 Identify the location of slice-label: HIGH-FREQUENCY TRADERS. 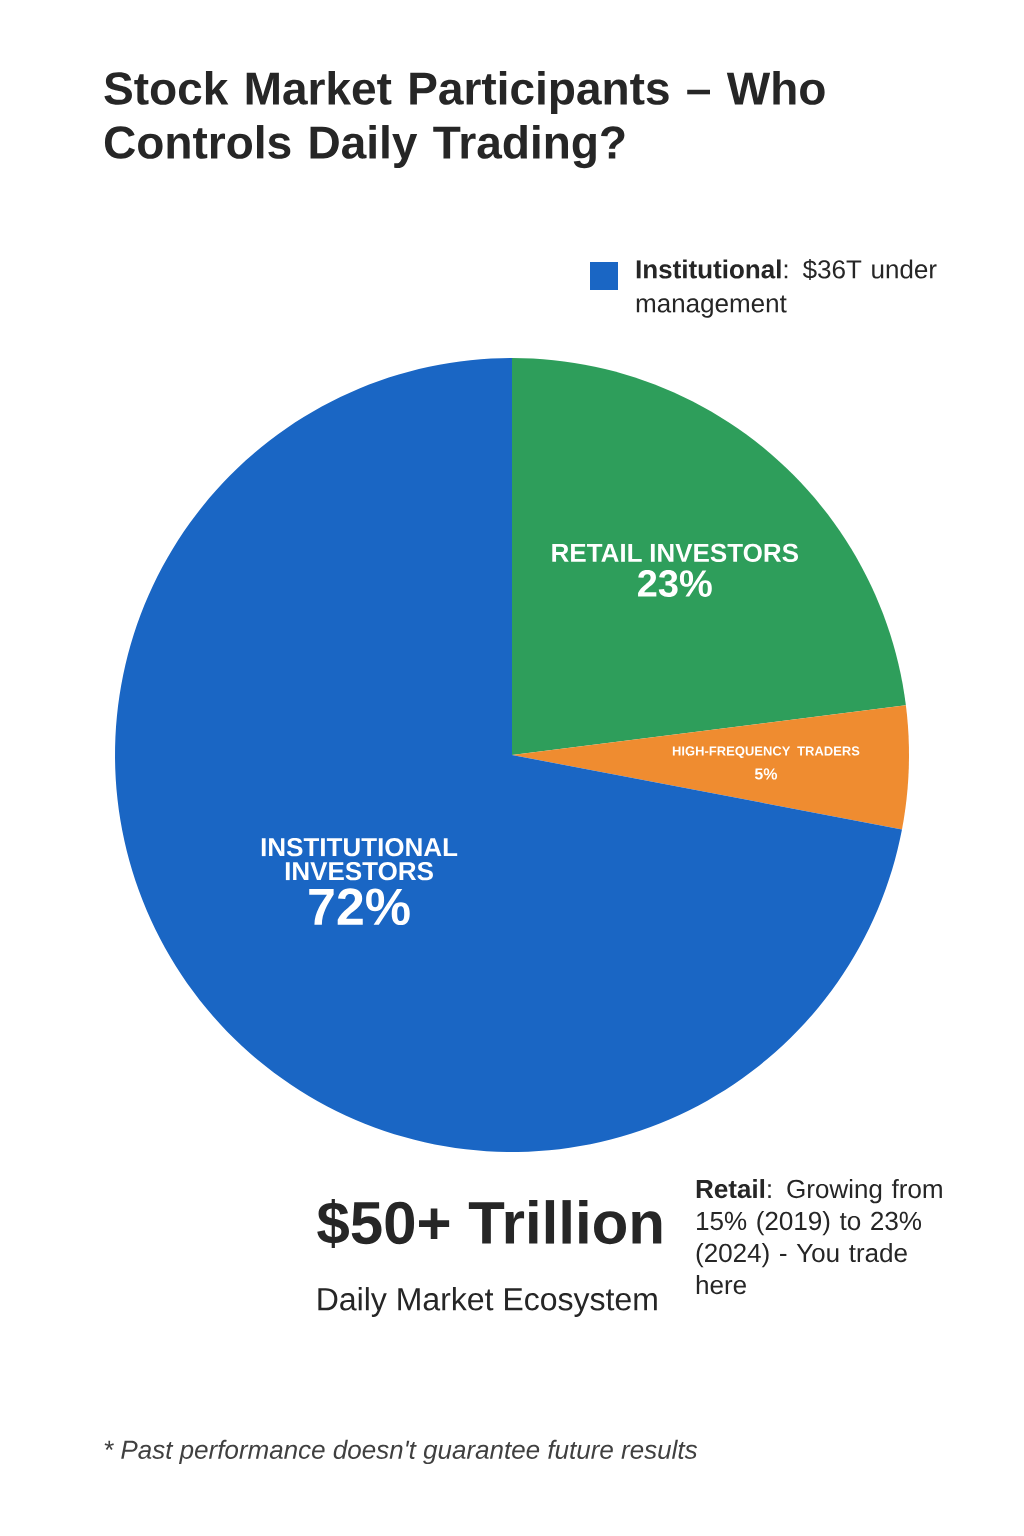
(766, 752).